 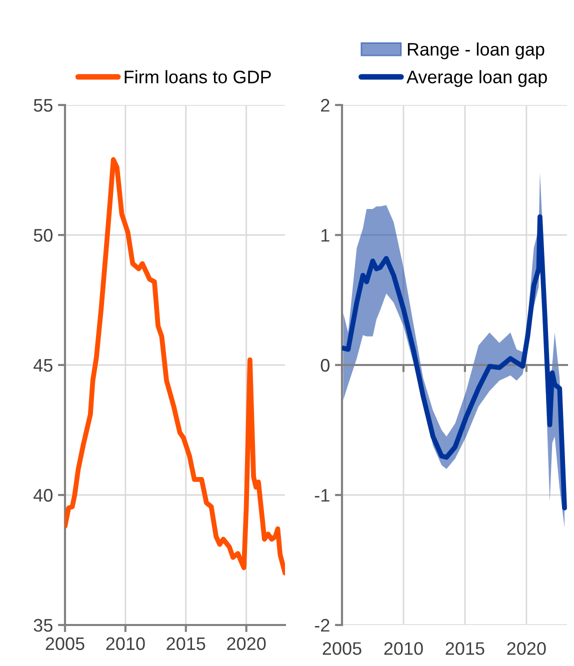 I want to click on y-tick-label: -2, so click(x=322, y=625).